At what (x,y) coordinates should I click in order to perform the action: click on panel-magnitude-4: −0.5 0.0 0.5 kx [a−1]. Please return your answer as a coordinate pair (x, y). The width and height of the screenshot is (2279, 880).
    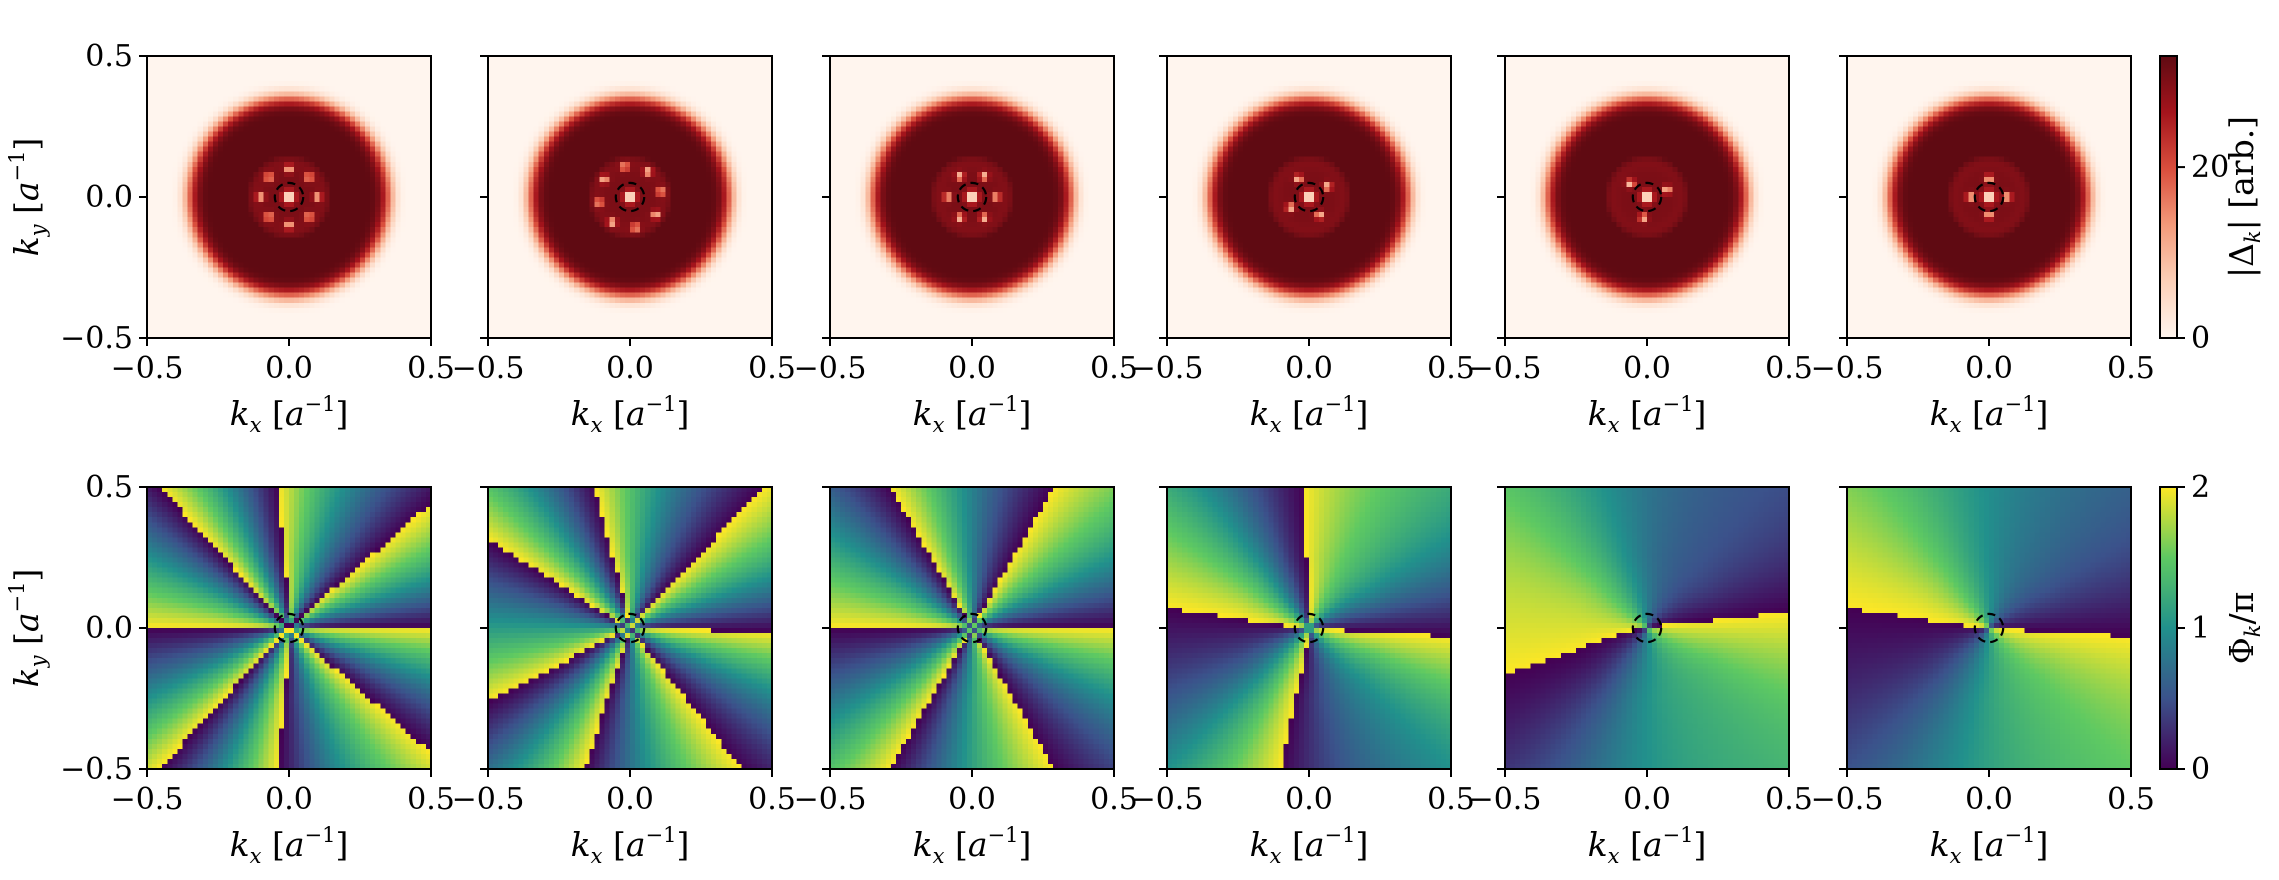
    Looking at the image, I should click on (1303, 246).